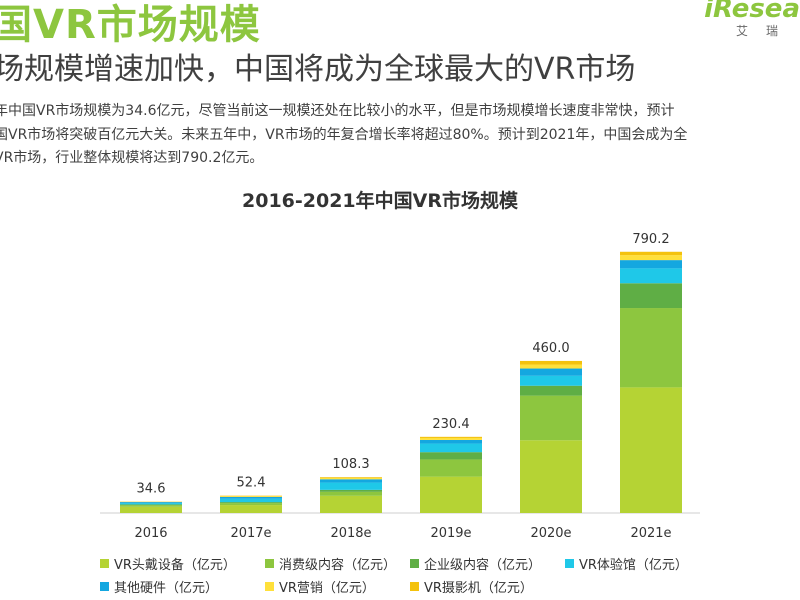 The width and height of the screenshot is (800, 600). Describe the element at coordinates (550, 533) in the screenshot. I see `x-tick-label: 2020e` at that location.